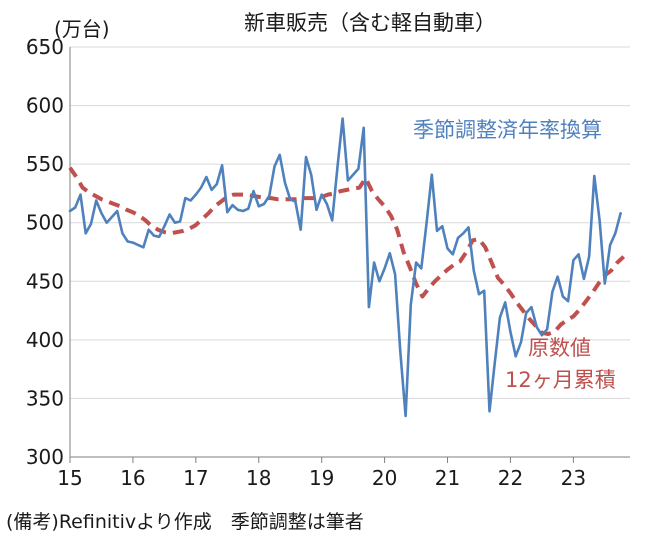  What do you see at coordinates (132, 478) in the screenshot?
I see `x-tick-16: 16` at bounding box center [132, 478].